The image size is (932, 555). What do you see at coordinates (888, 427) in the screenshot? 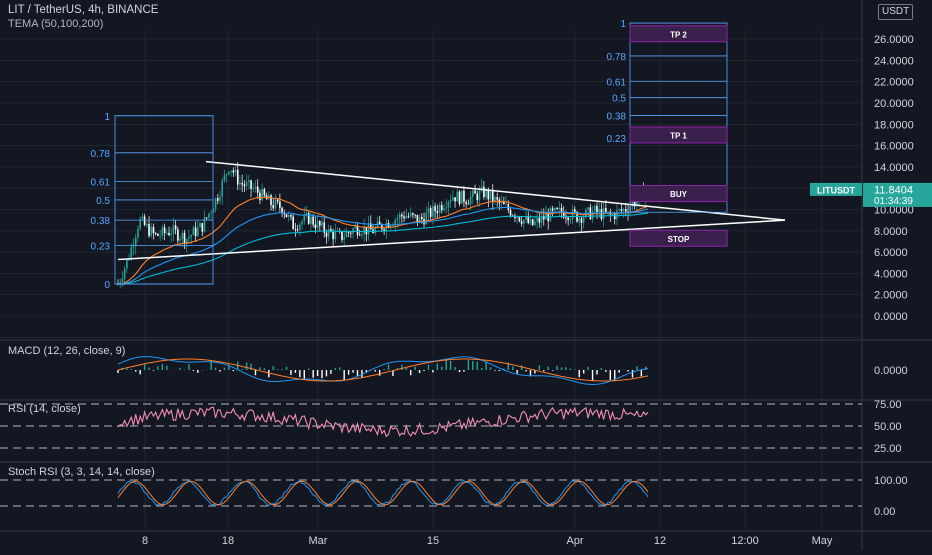
I see `rsi-tick-label: 50.00` at bounding box center [888, 427].